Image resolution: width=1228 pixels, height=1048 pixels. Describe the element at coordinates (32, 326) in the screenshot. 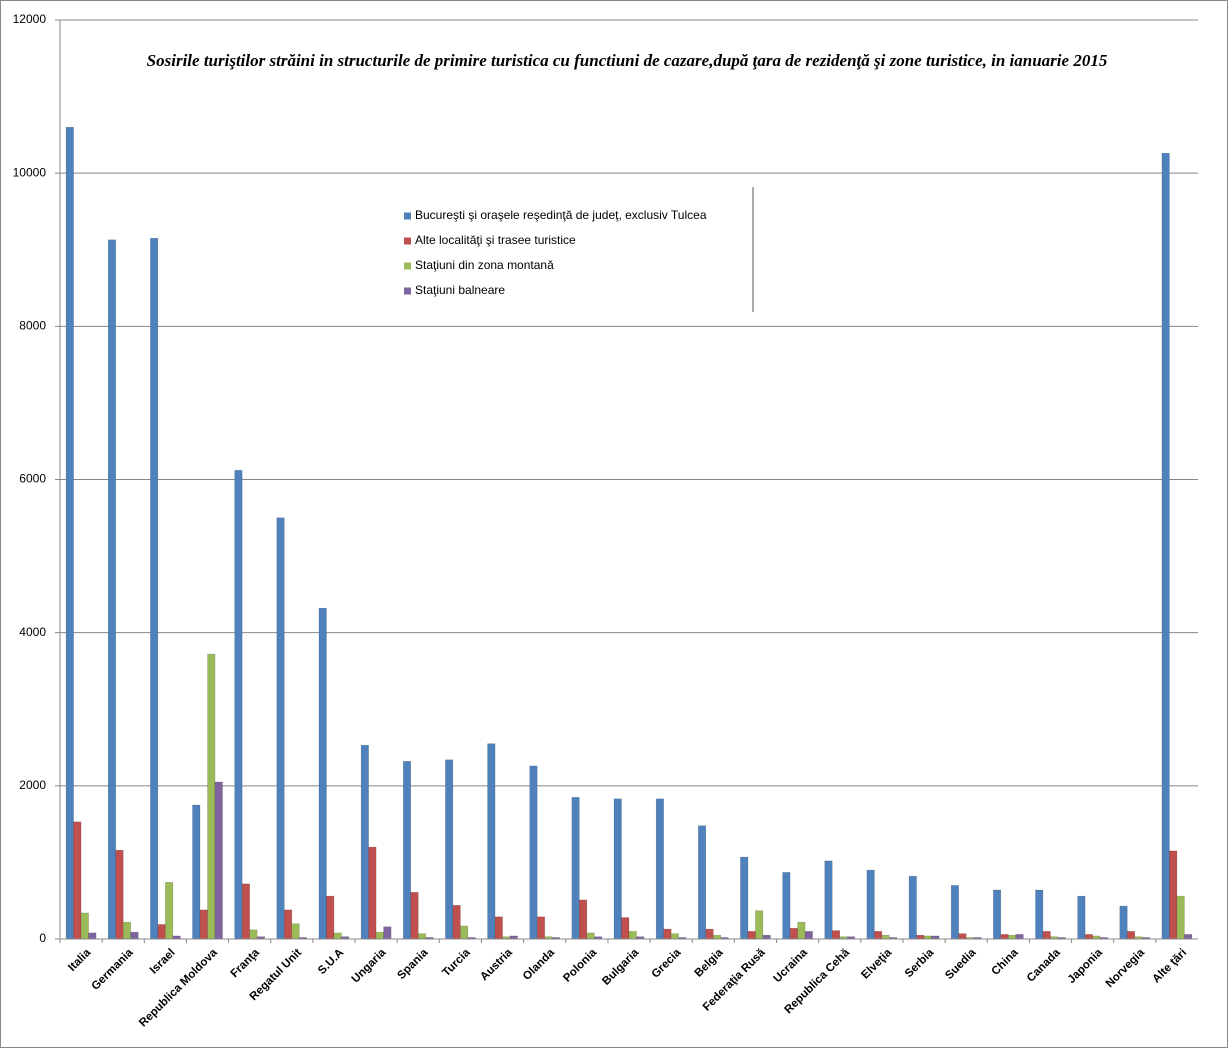

I see `y-tick-label: 8000` at that location.